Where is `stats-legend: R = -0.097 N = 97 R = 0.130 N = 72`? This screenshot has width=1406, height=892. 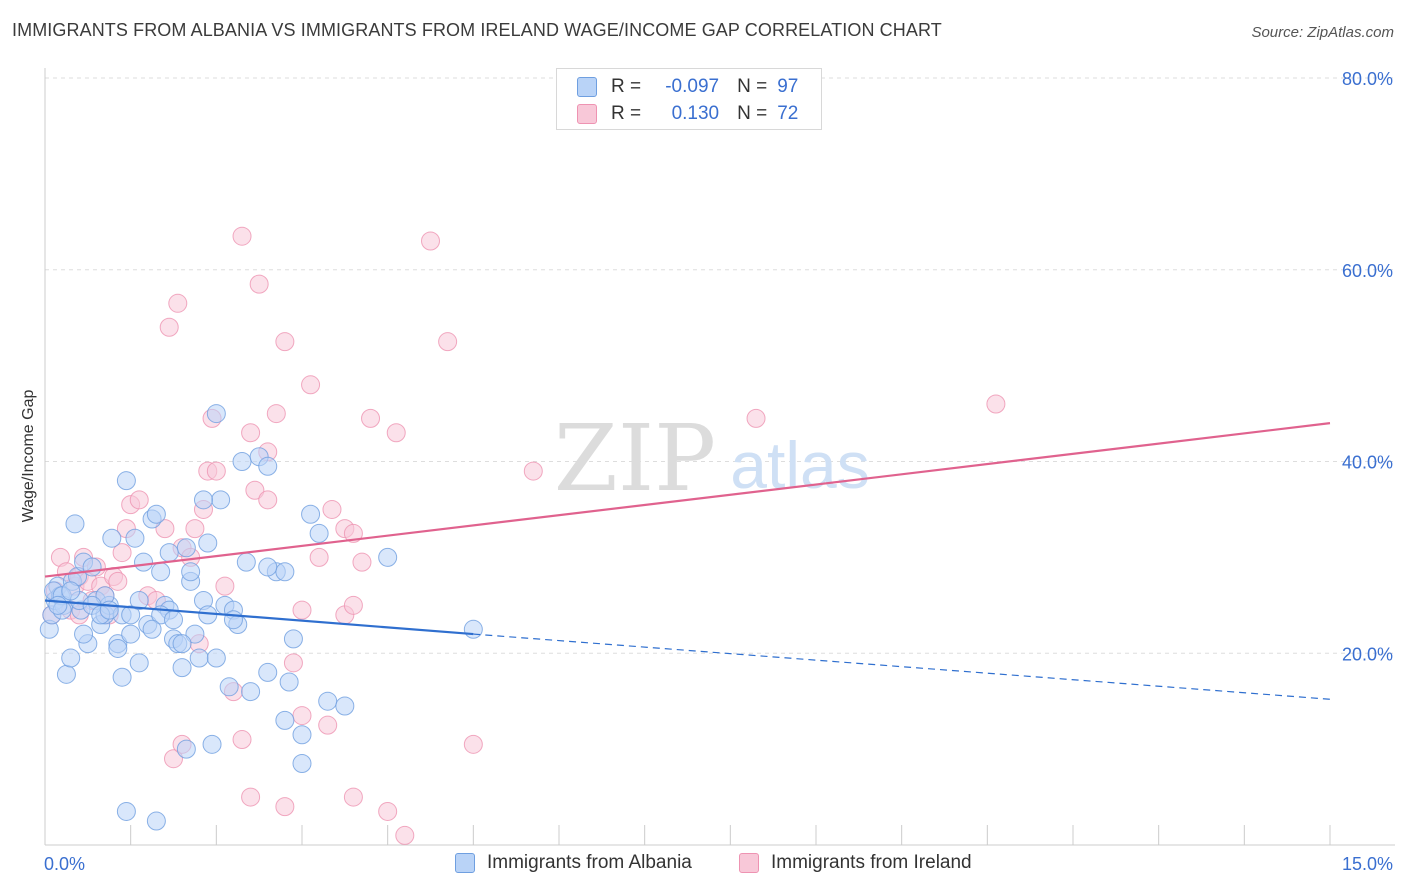 stats-legend: R = -0.097 N = 97 R = 0.130 N = 72 is located at coordinates (689, 99).